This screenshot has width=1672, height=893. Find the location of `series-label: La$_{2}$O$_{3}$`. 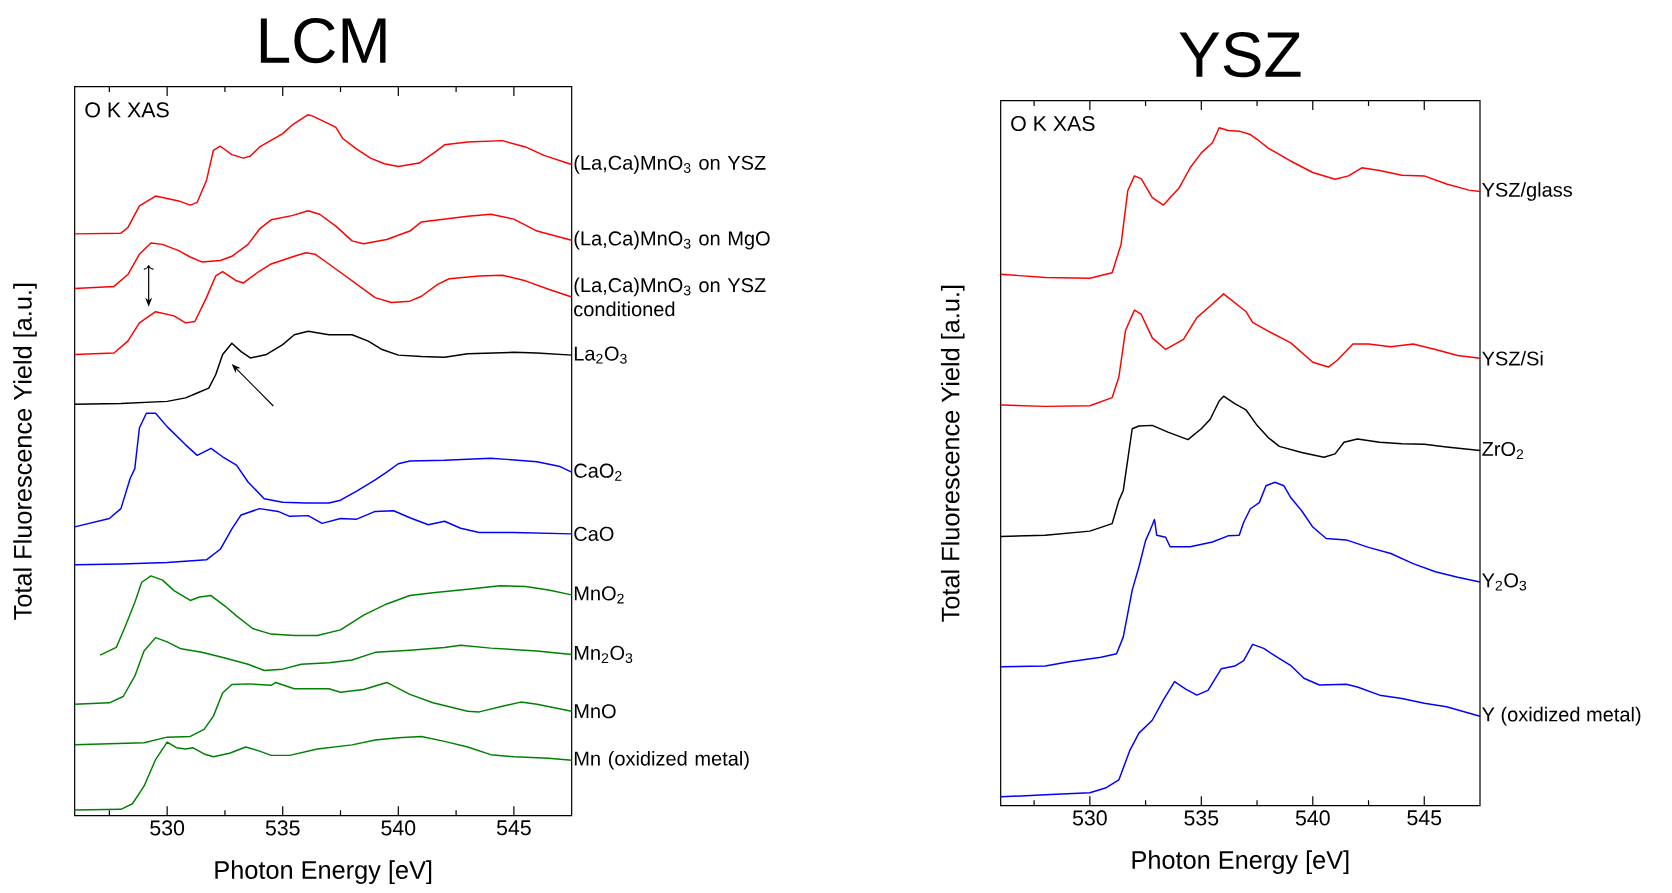

series-label: La$_{2}$O$_{3}$ is located at coordinates (600, 355).